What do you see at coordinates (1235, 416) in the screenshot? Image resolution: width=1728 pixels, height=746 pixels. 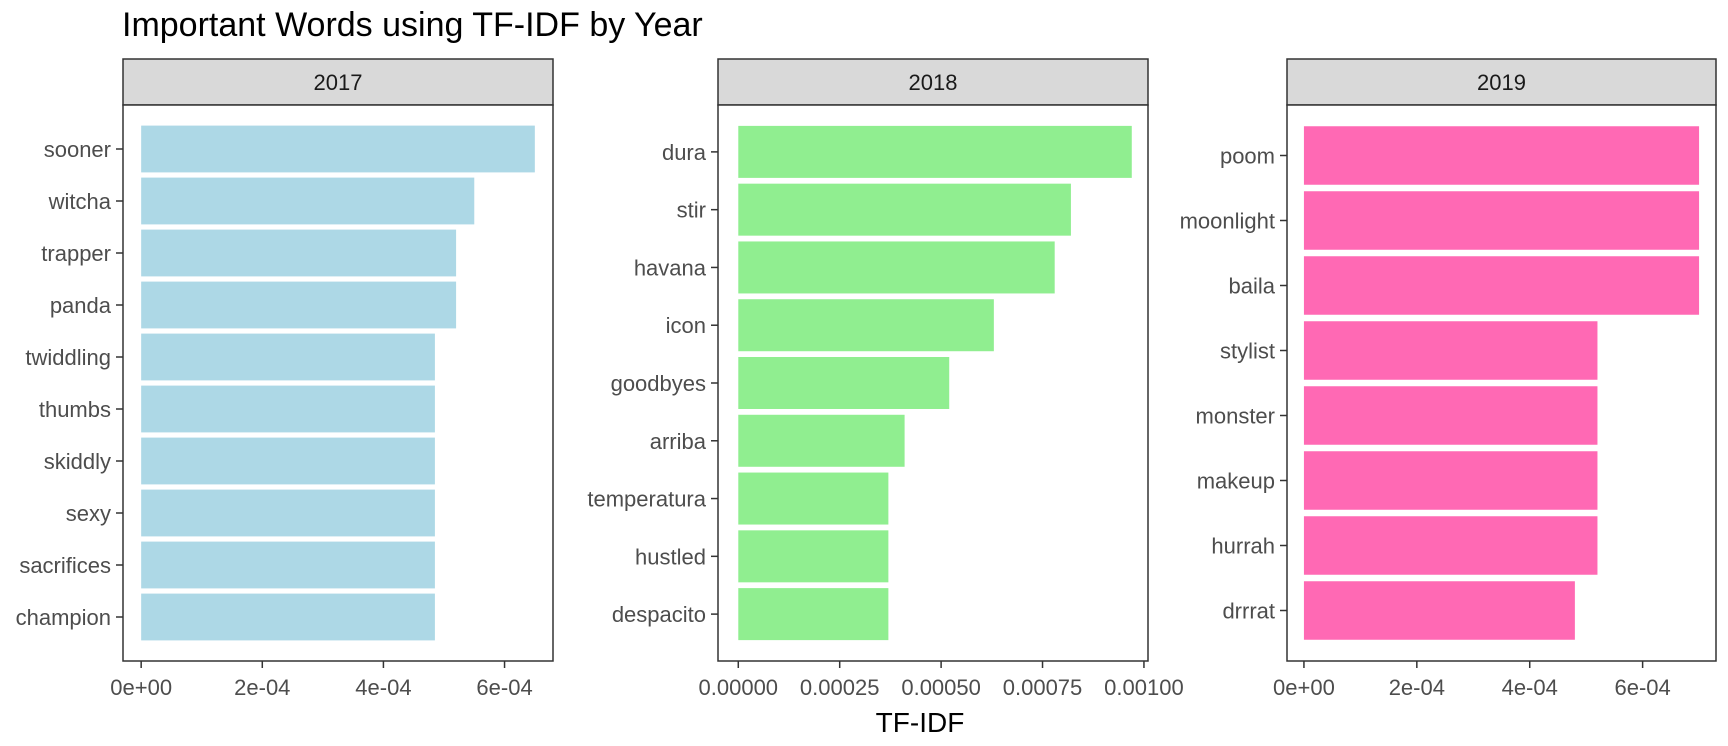 I see `y-tick-label: monster` at bounding box center [1235, 416].